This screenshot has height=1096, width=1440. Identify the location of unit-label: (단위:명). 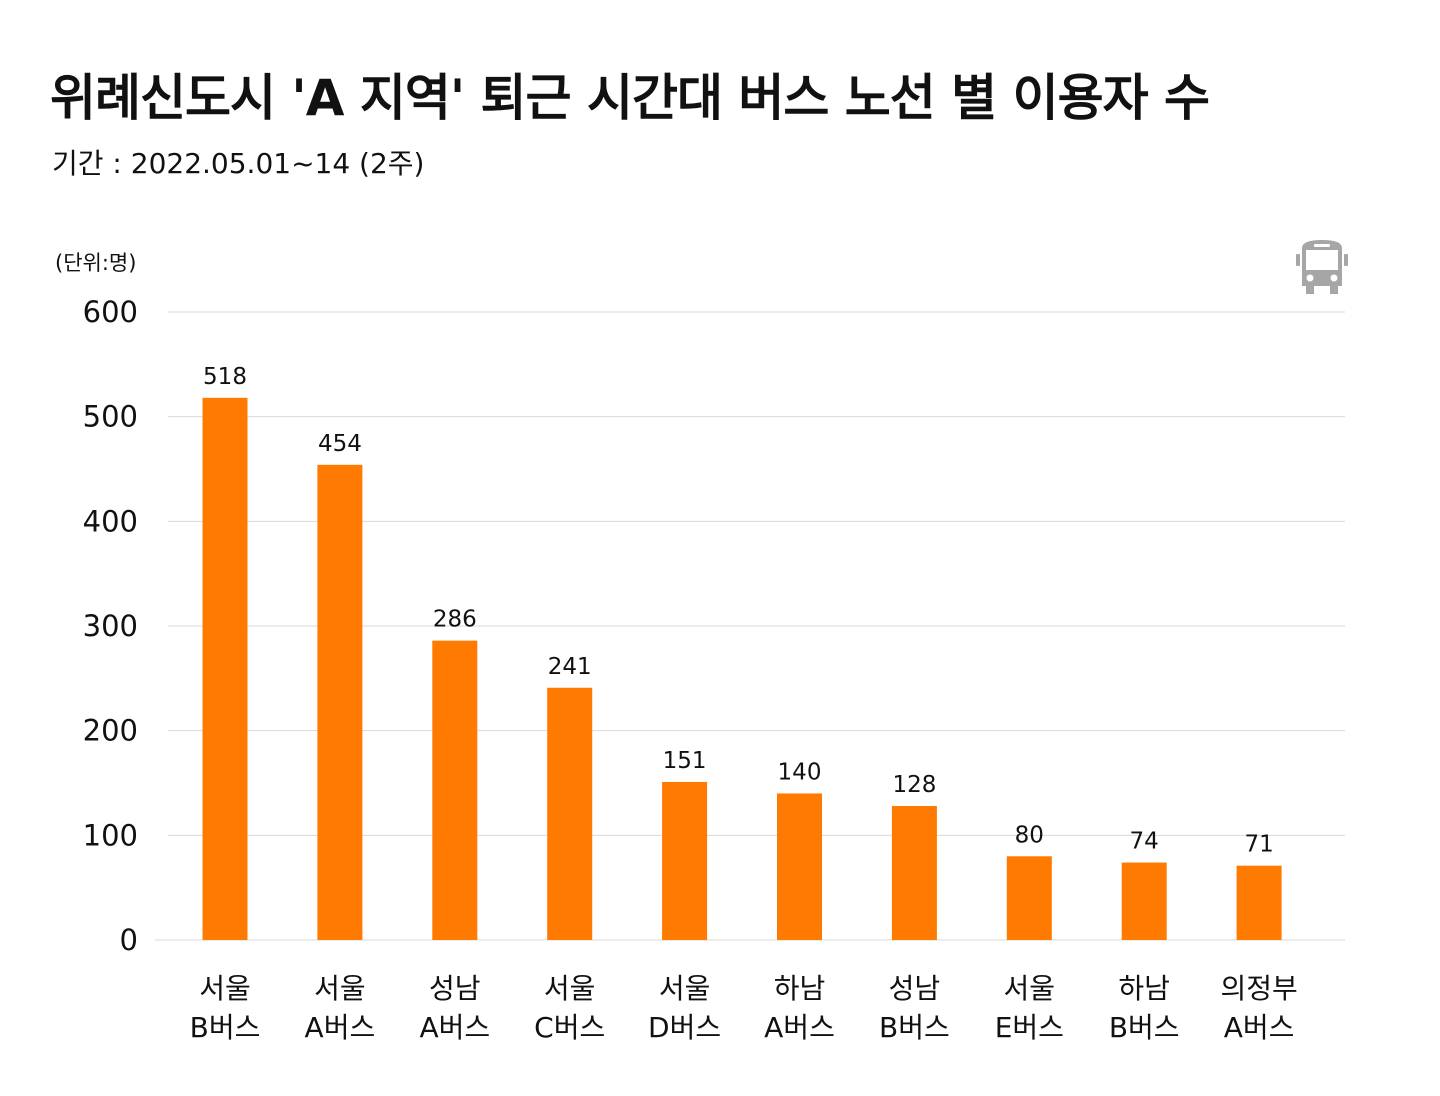
(96, 263).